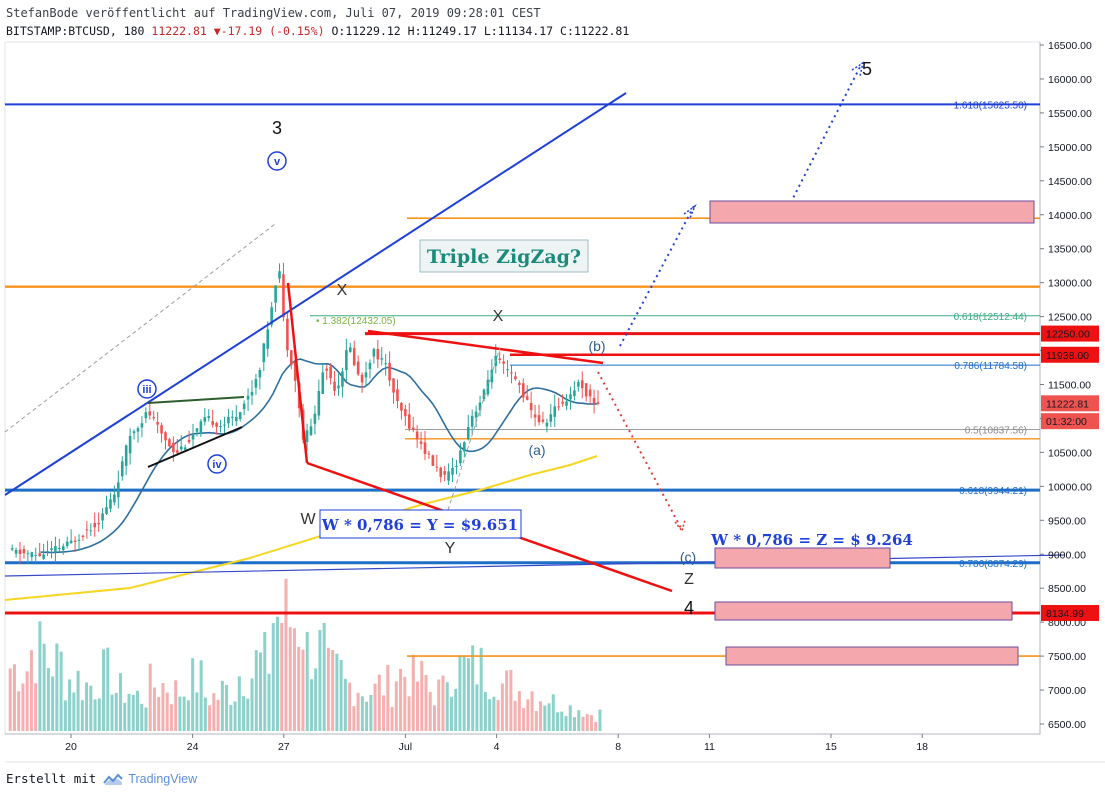 The height and width of the screenshot is (797, 1105). Describe the element at coordinates (518, 31) in the screenshot. I see `low-value: L:11134.17` at that location.